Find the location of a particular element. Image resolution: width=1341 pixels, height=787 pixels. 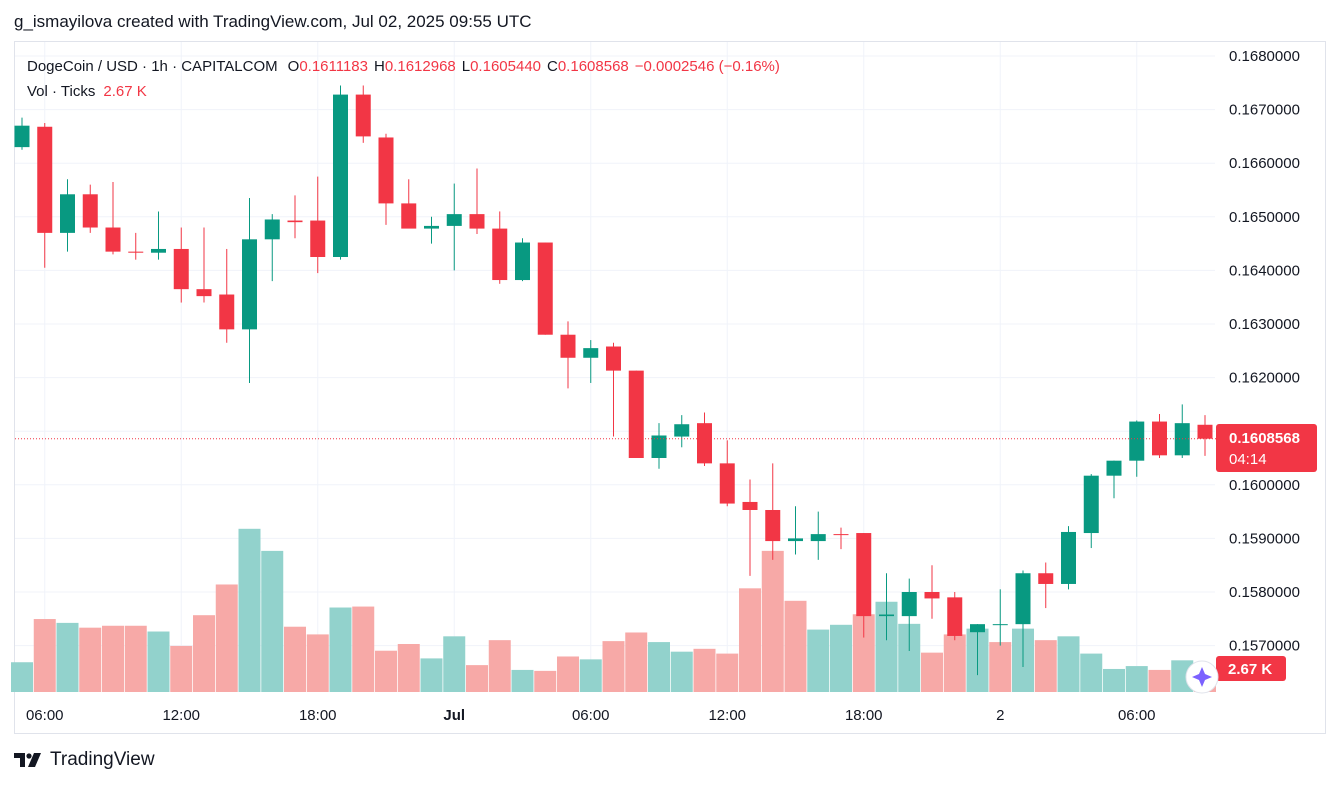

price-tick-label: 0.1640000 is located at coordinates (1264, 270).